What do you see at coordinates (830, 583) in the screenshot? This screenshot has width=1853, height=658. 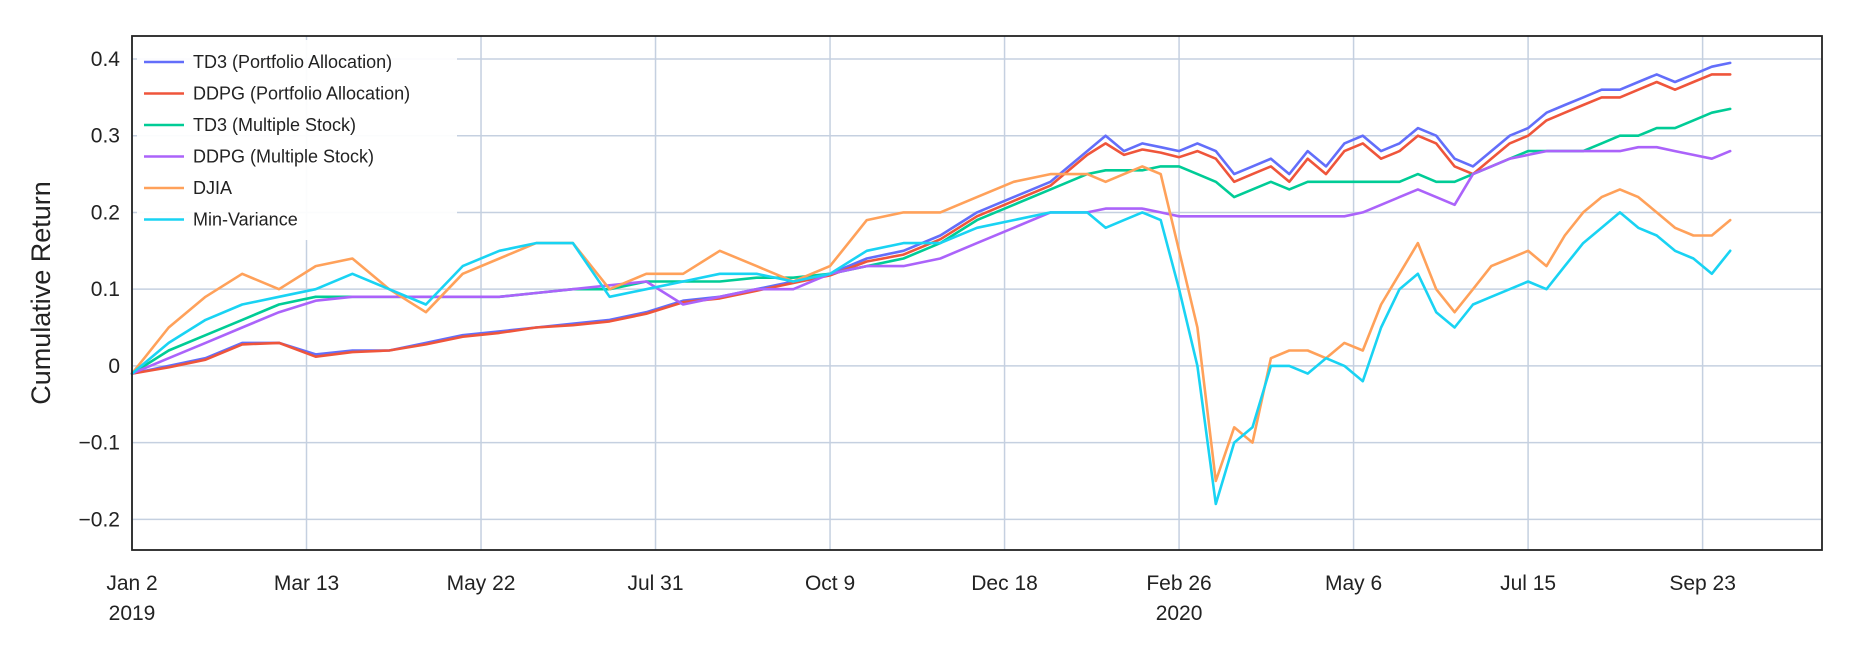 I see `x-tick-label: Oct 9` at bounding box center [830, 583].